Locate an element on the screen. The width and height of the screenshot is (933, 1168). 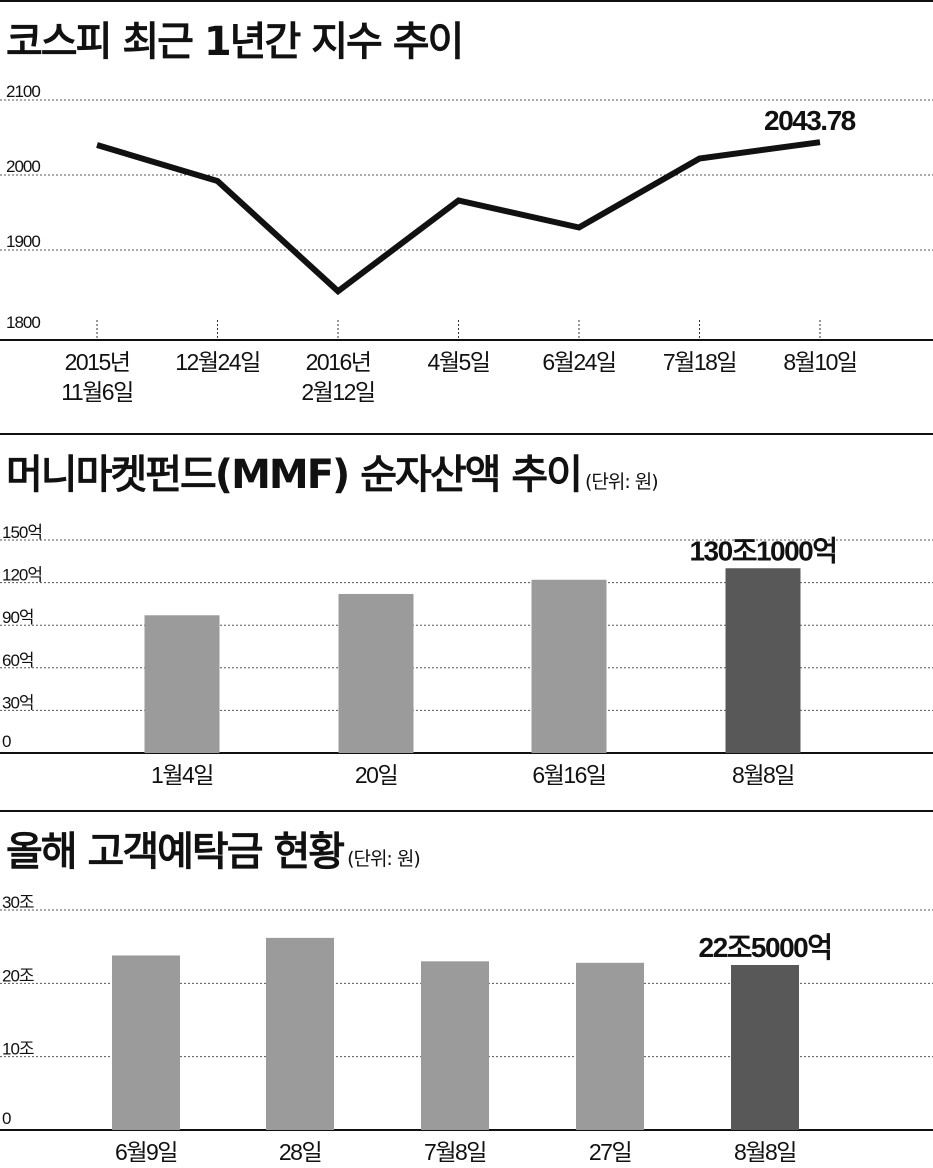
y-tick-label: 90억 is located at coordinates (18, 617).